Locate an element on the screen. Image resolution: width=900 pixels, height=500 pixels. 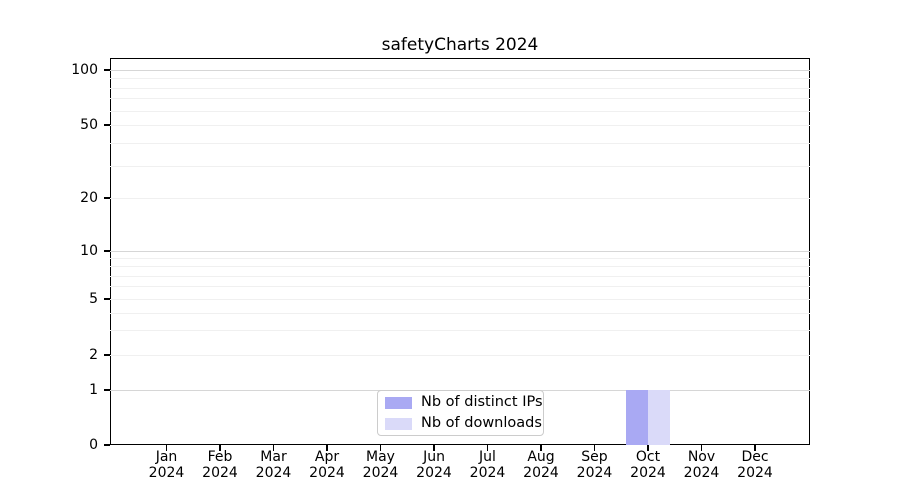
y-axis-tick-label: 2 is located at coordinates (93, 355).